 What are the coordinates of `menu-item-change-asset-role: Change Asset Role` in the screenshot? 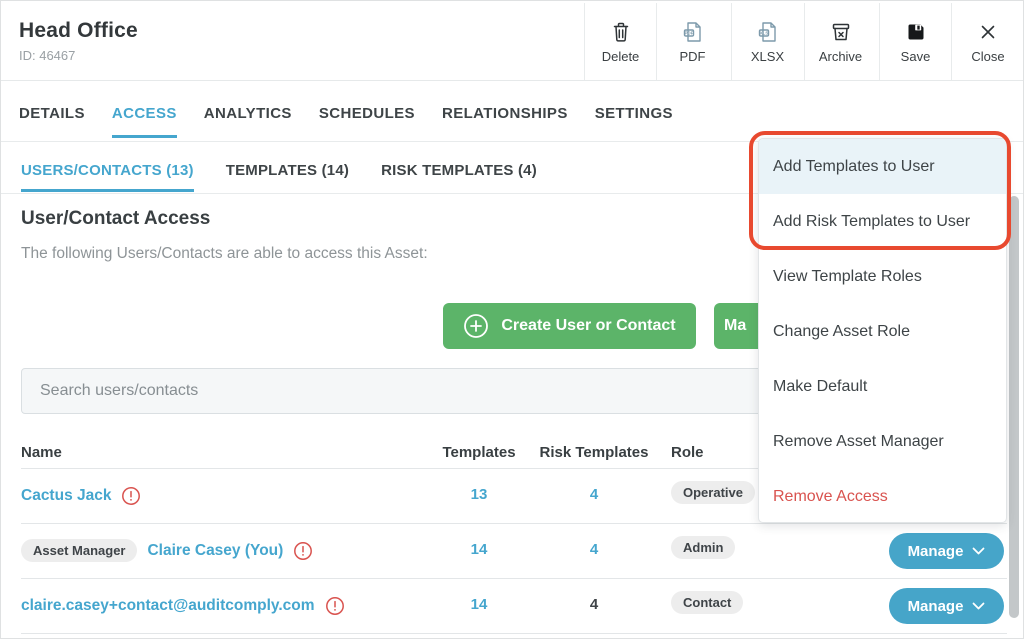 It's located at (841, 331).